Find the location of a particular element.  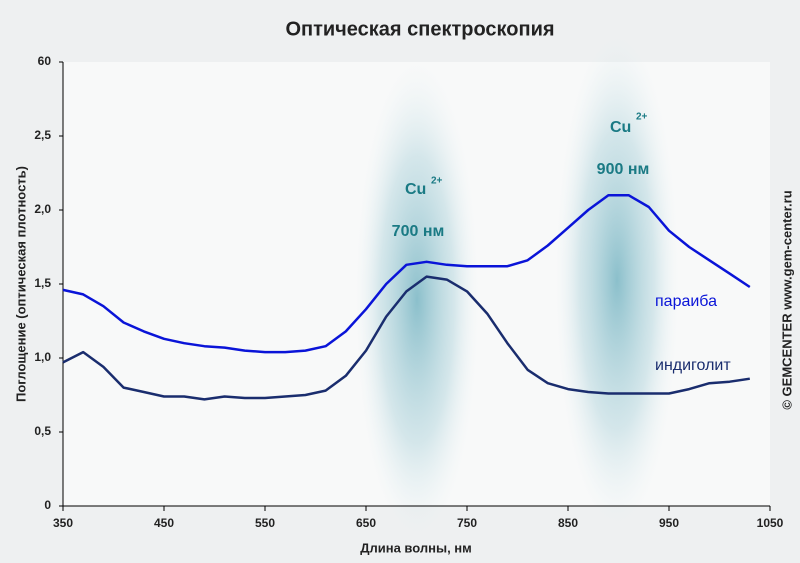

x-tick-label: 650 is located at coordinates (366, 523).